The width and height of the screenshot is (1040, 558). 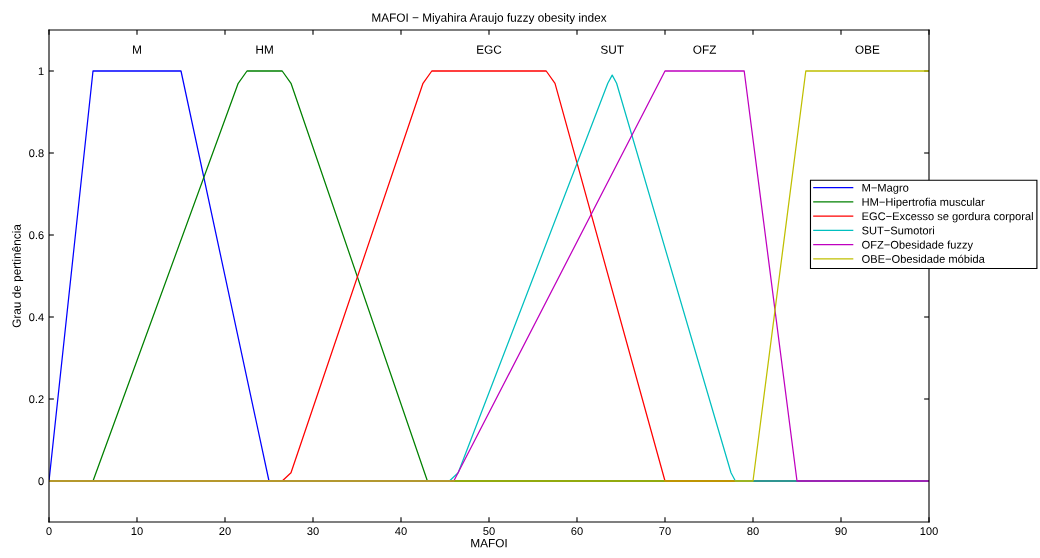 What do you see at coordinates (18, 276) in the screenshot?
I see `y-axis-title: Grau de pertinência` at bounding box center [18, 276].